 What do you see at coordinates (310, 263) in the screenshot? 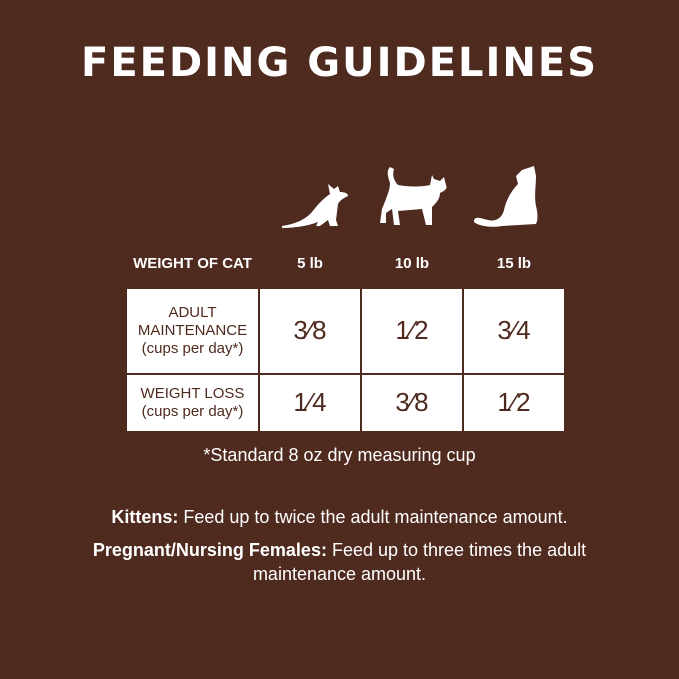
I see `header-5lb: 5 lb` at bounding box center [310, 263].